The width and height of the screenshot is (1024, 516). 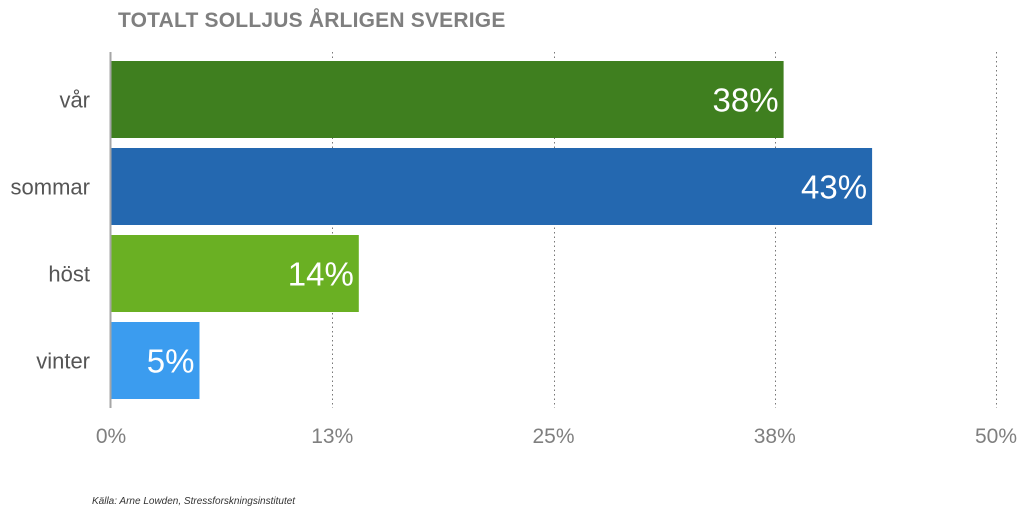 I want to click on bar-data-label: 5%, so click(x=171, y=361).